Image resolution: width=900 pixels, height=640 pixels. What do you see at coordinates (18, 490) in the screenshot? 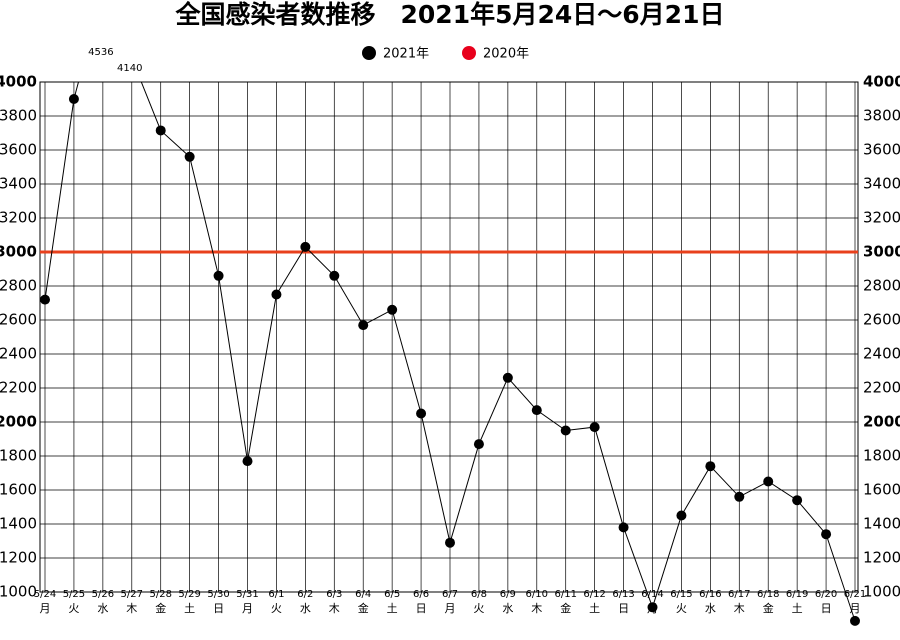
I see `y-tick-label: 1600` at bounding box center [18, 490].